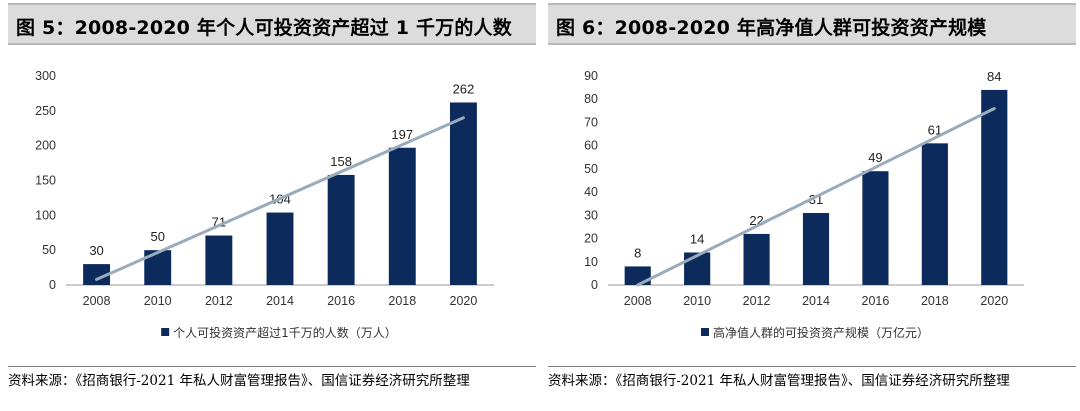  What do you see at coordinates (45, 215) in the screenshot?
I see `y-tick-label: 100` at bounding box center [45, 215].